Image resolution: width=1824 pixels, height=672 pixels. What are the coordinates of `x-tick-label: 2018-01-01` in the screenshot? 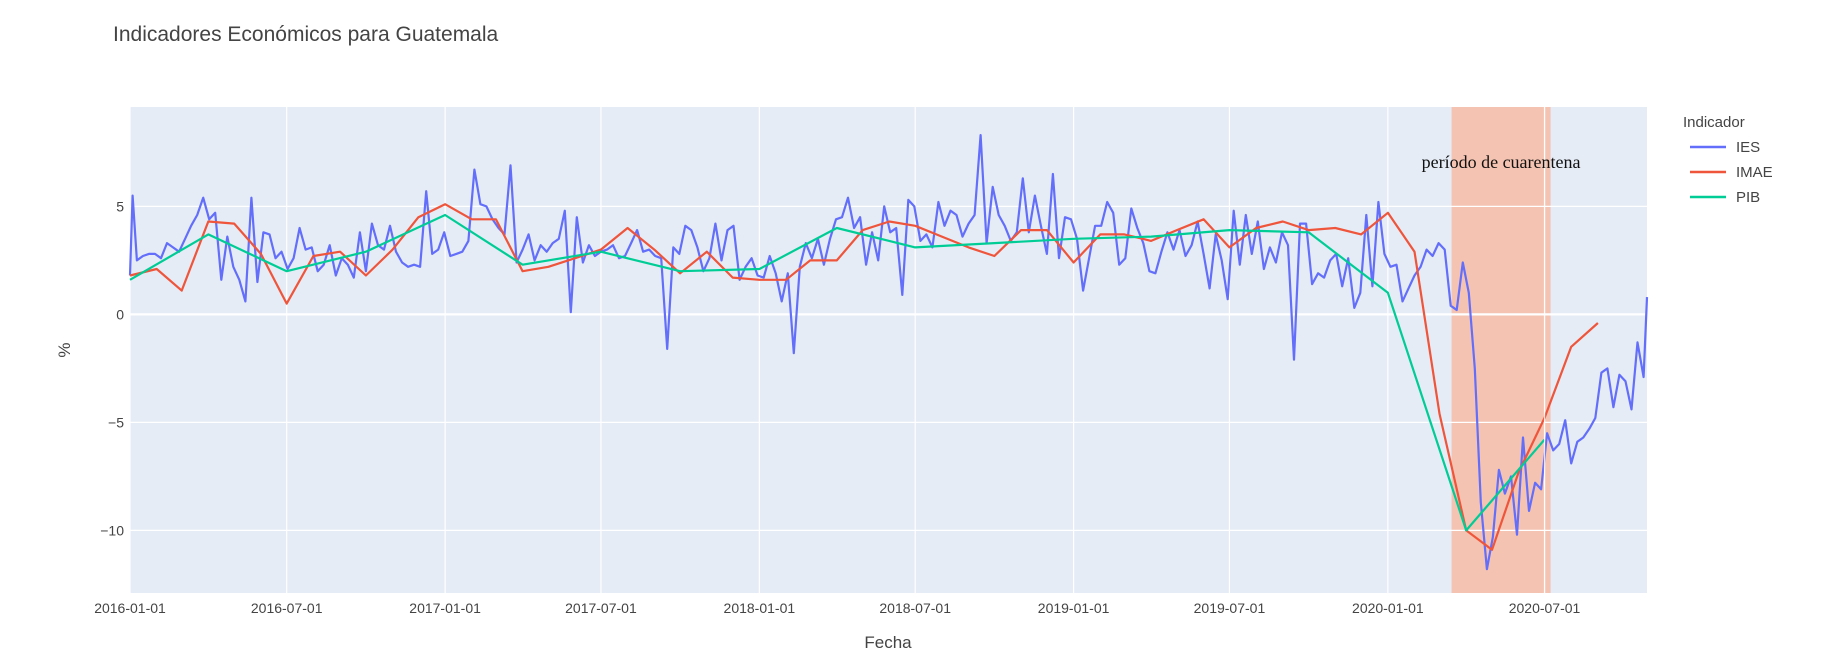 It's located at (760, 608).